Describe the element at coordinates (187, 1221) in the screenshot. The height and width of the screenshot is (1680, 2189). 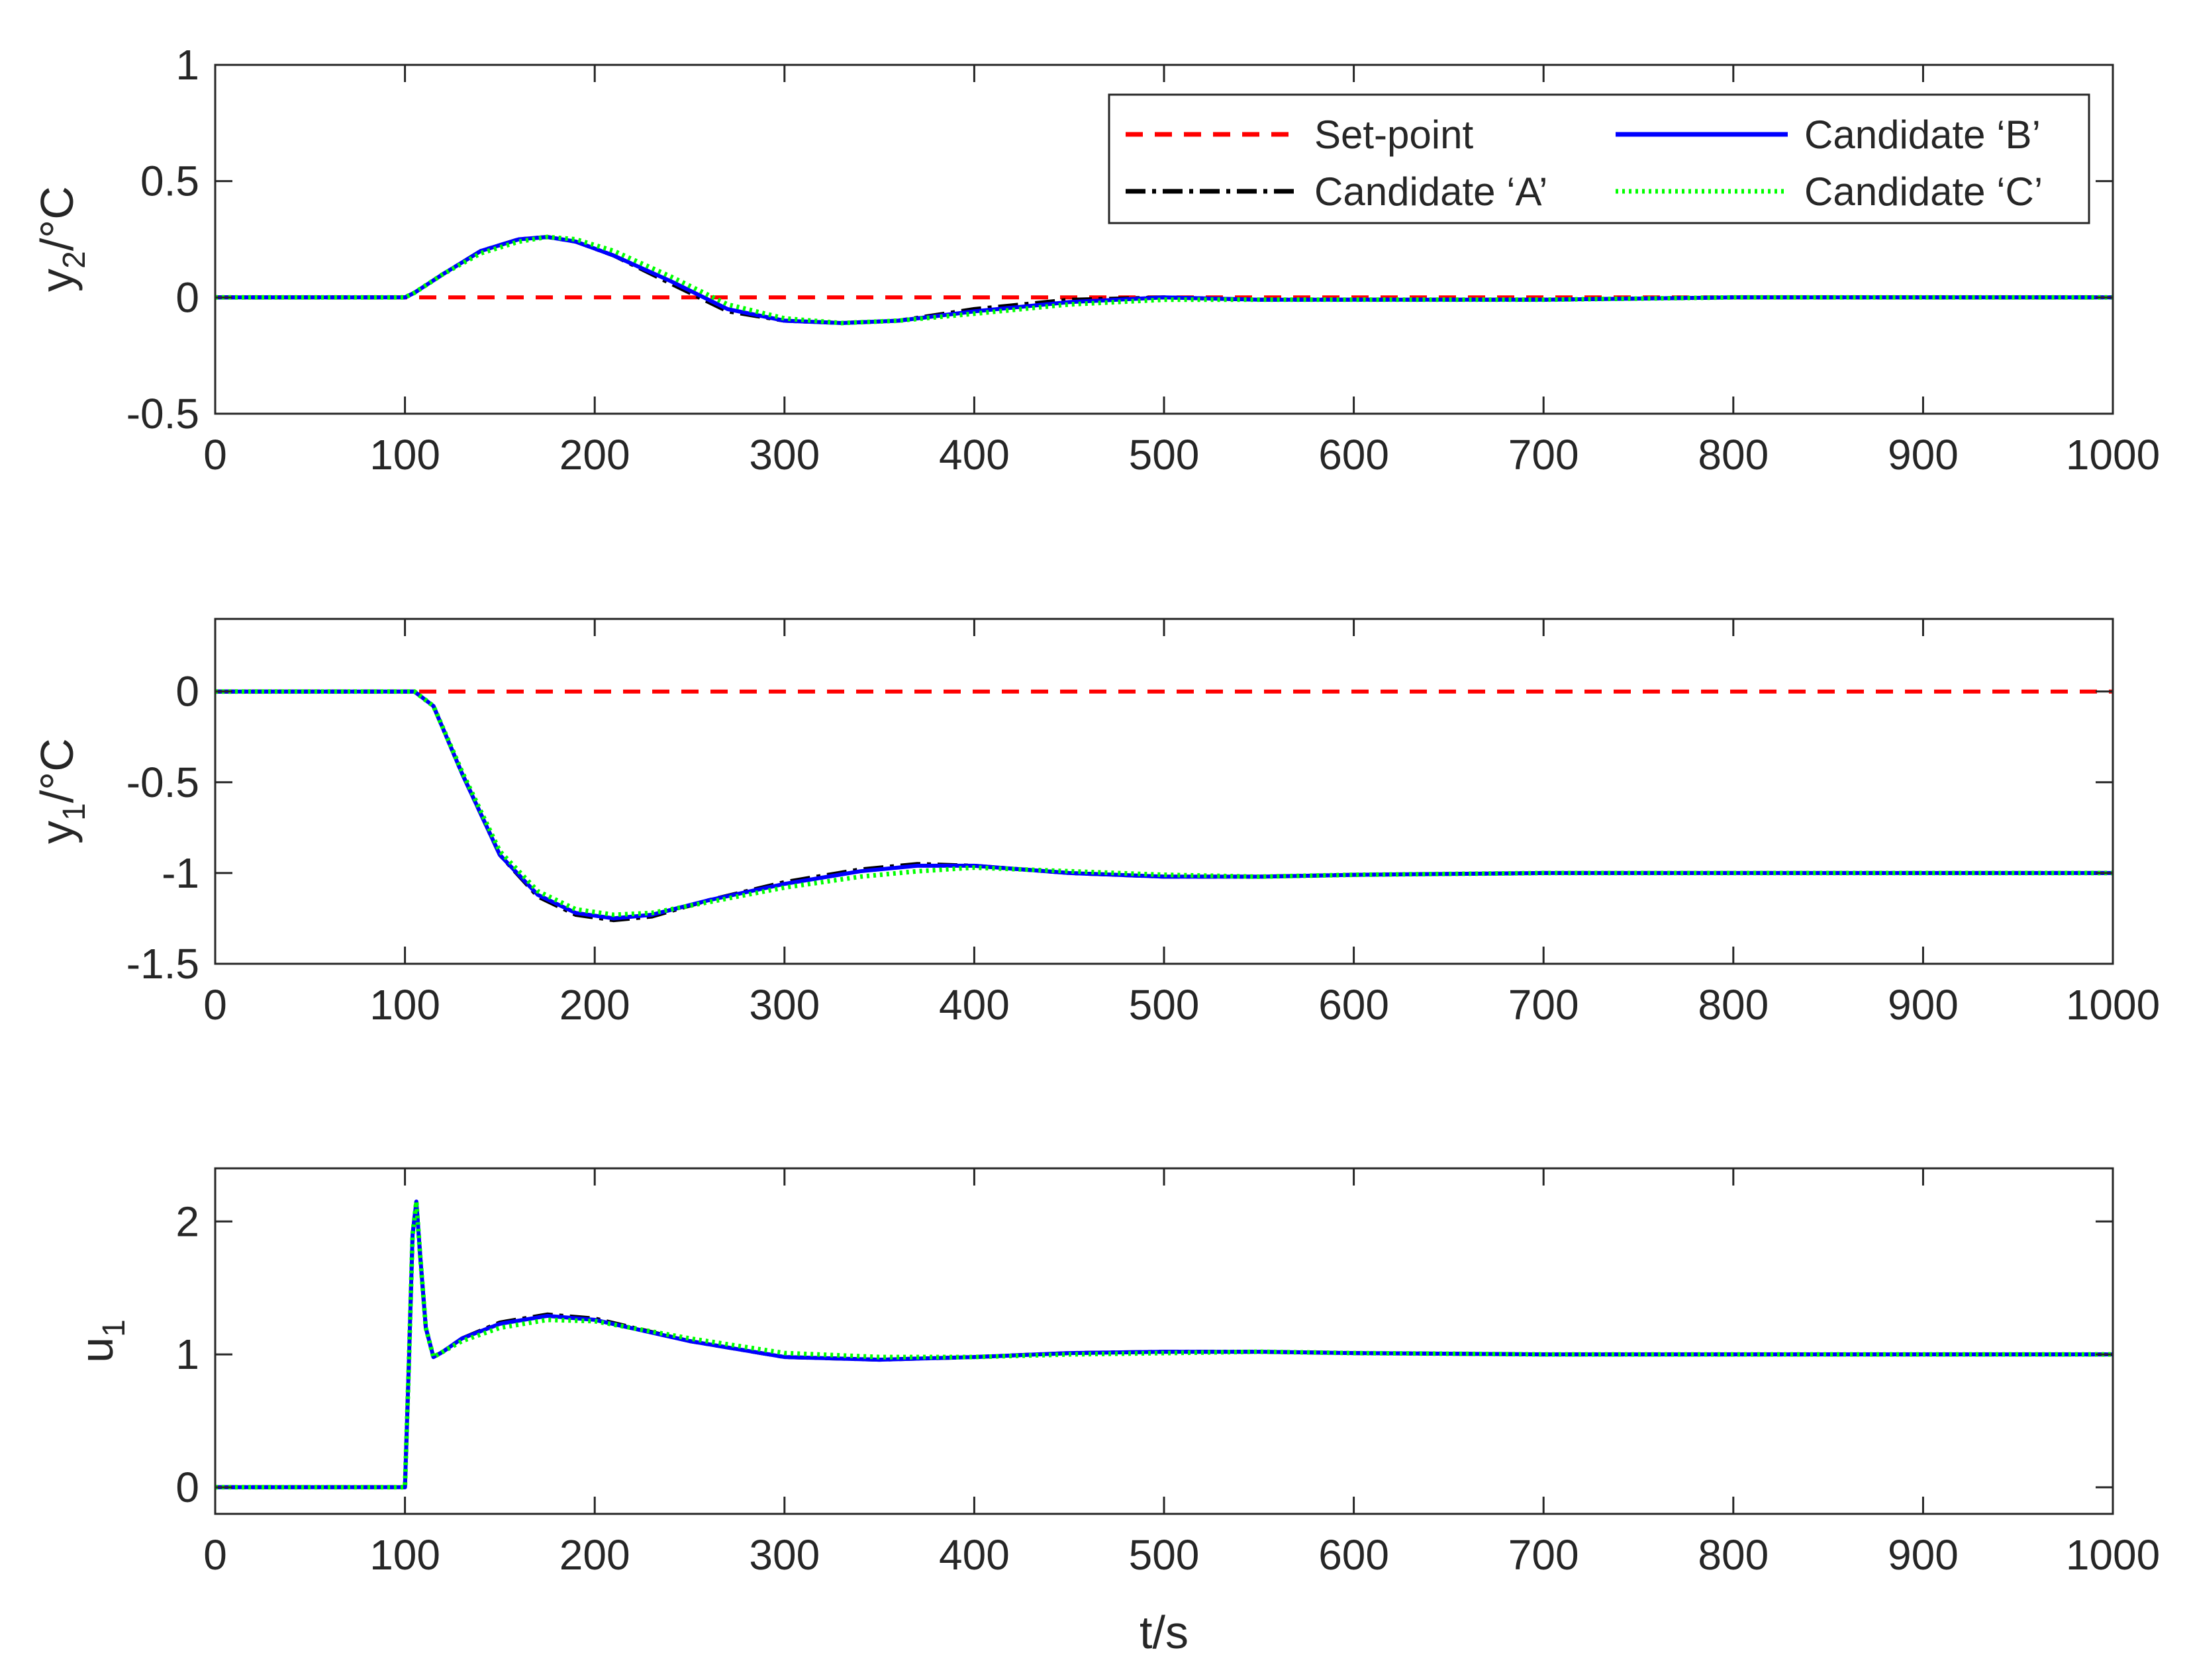
I see `y-tick-label: 2` at that location.